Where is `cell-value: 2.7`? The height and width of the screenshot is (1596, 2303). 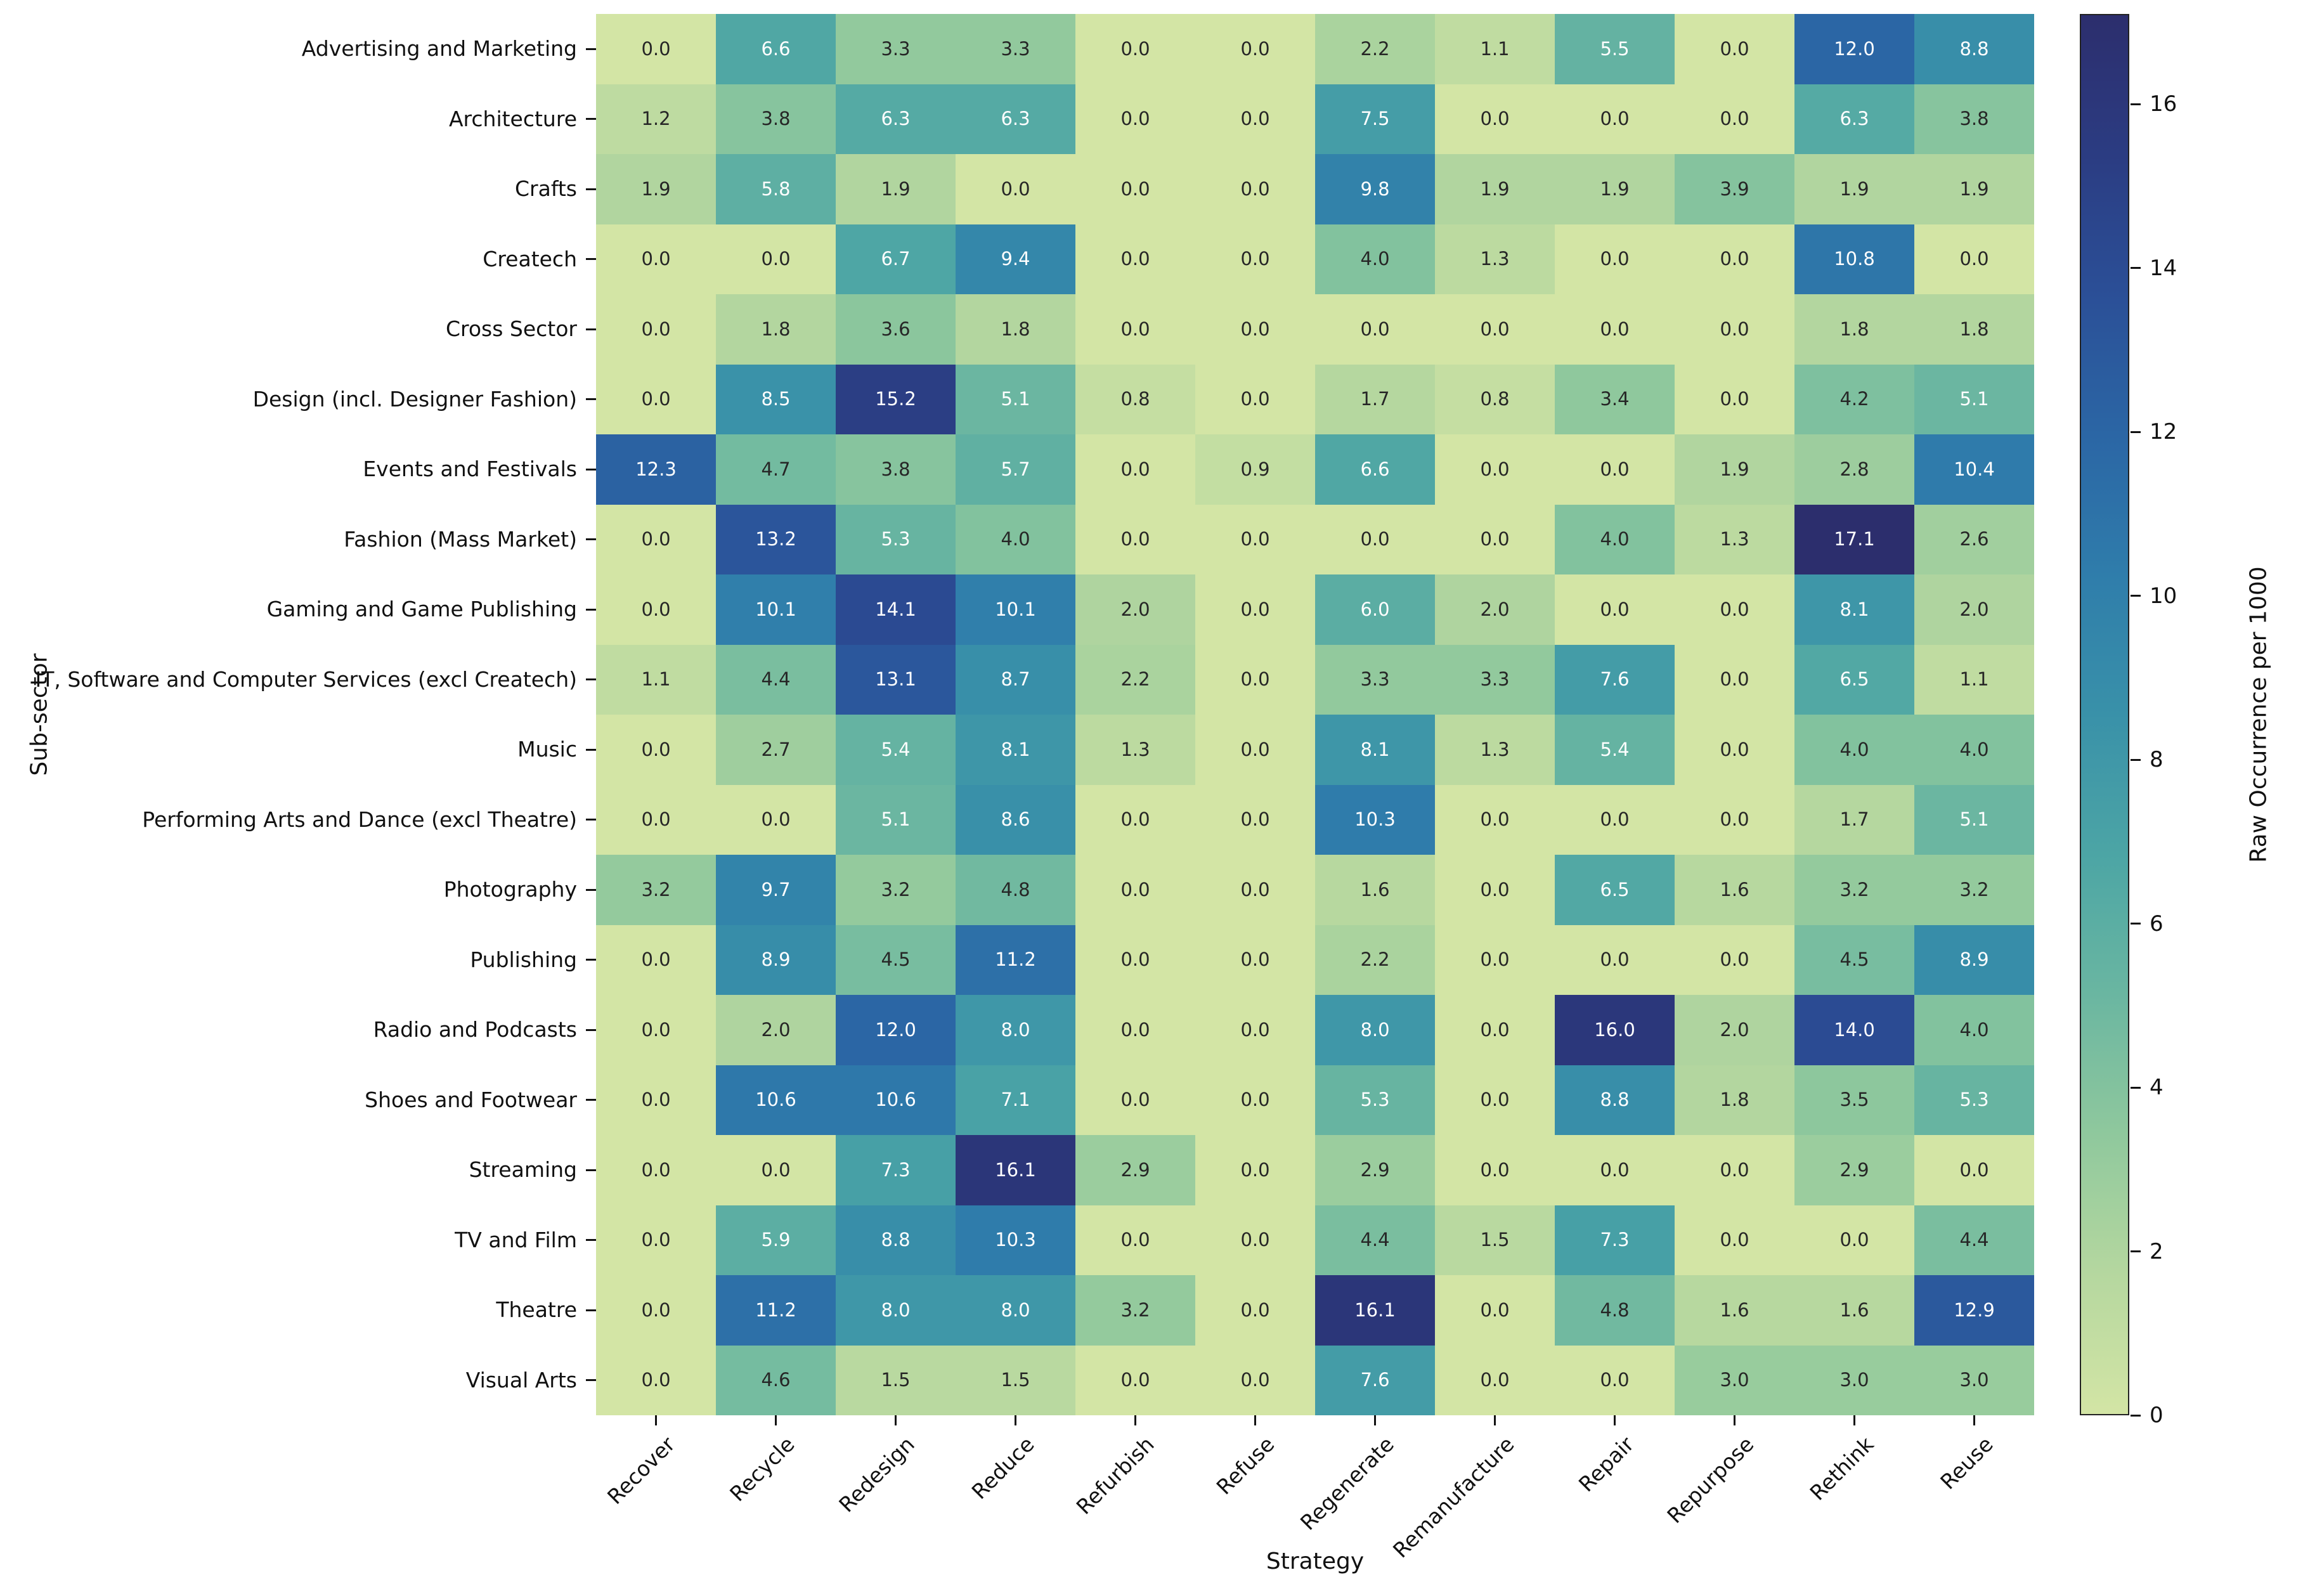 cell-value: 2.7 is located at coordinates (776, 749).